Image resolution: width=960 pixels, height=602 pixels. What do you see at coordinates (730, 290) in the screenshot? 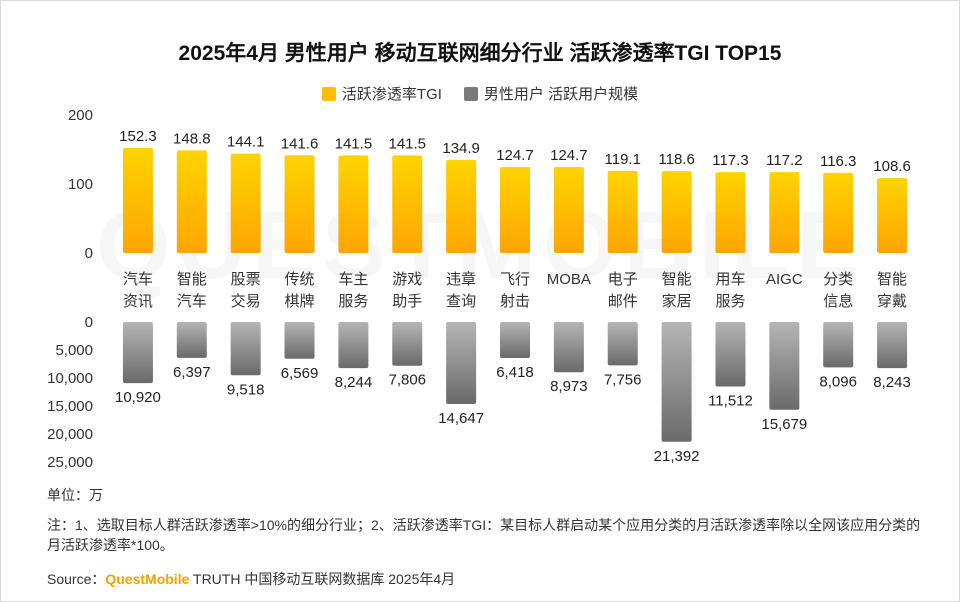
I see `category-label: 用车服务` at bounding box center [730, 290].